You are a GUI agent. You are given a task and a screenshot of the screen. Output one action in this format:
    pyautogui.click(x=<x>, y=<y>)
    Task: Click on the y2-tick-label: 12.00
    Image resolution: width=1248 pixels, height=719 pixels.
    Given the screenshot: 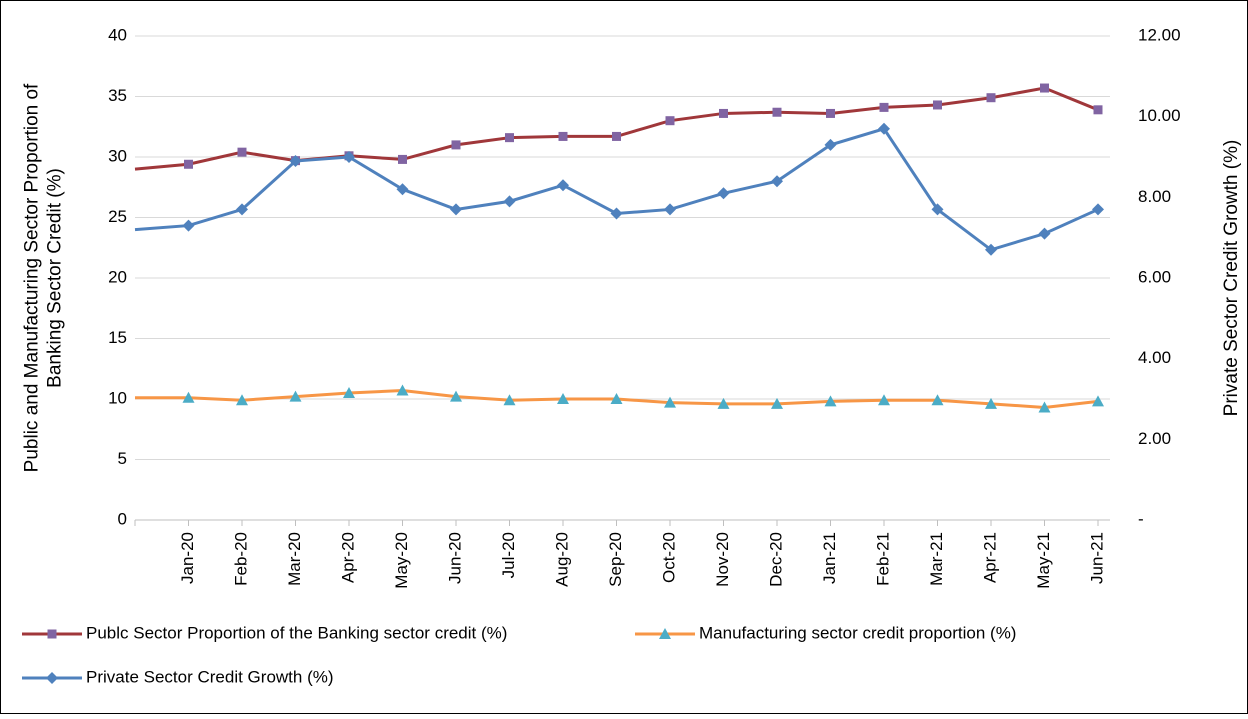 What is the action you would take?
    pyautogui.click(x=1159, y=34)
    